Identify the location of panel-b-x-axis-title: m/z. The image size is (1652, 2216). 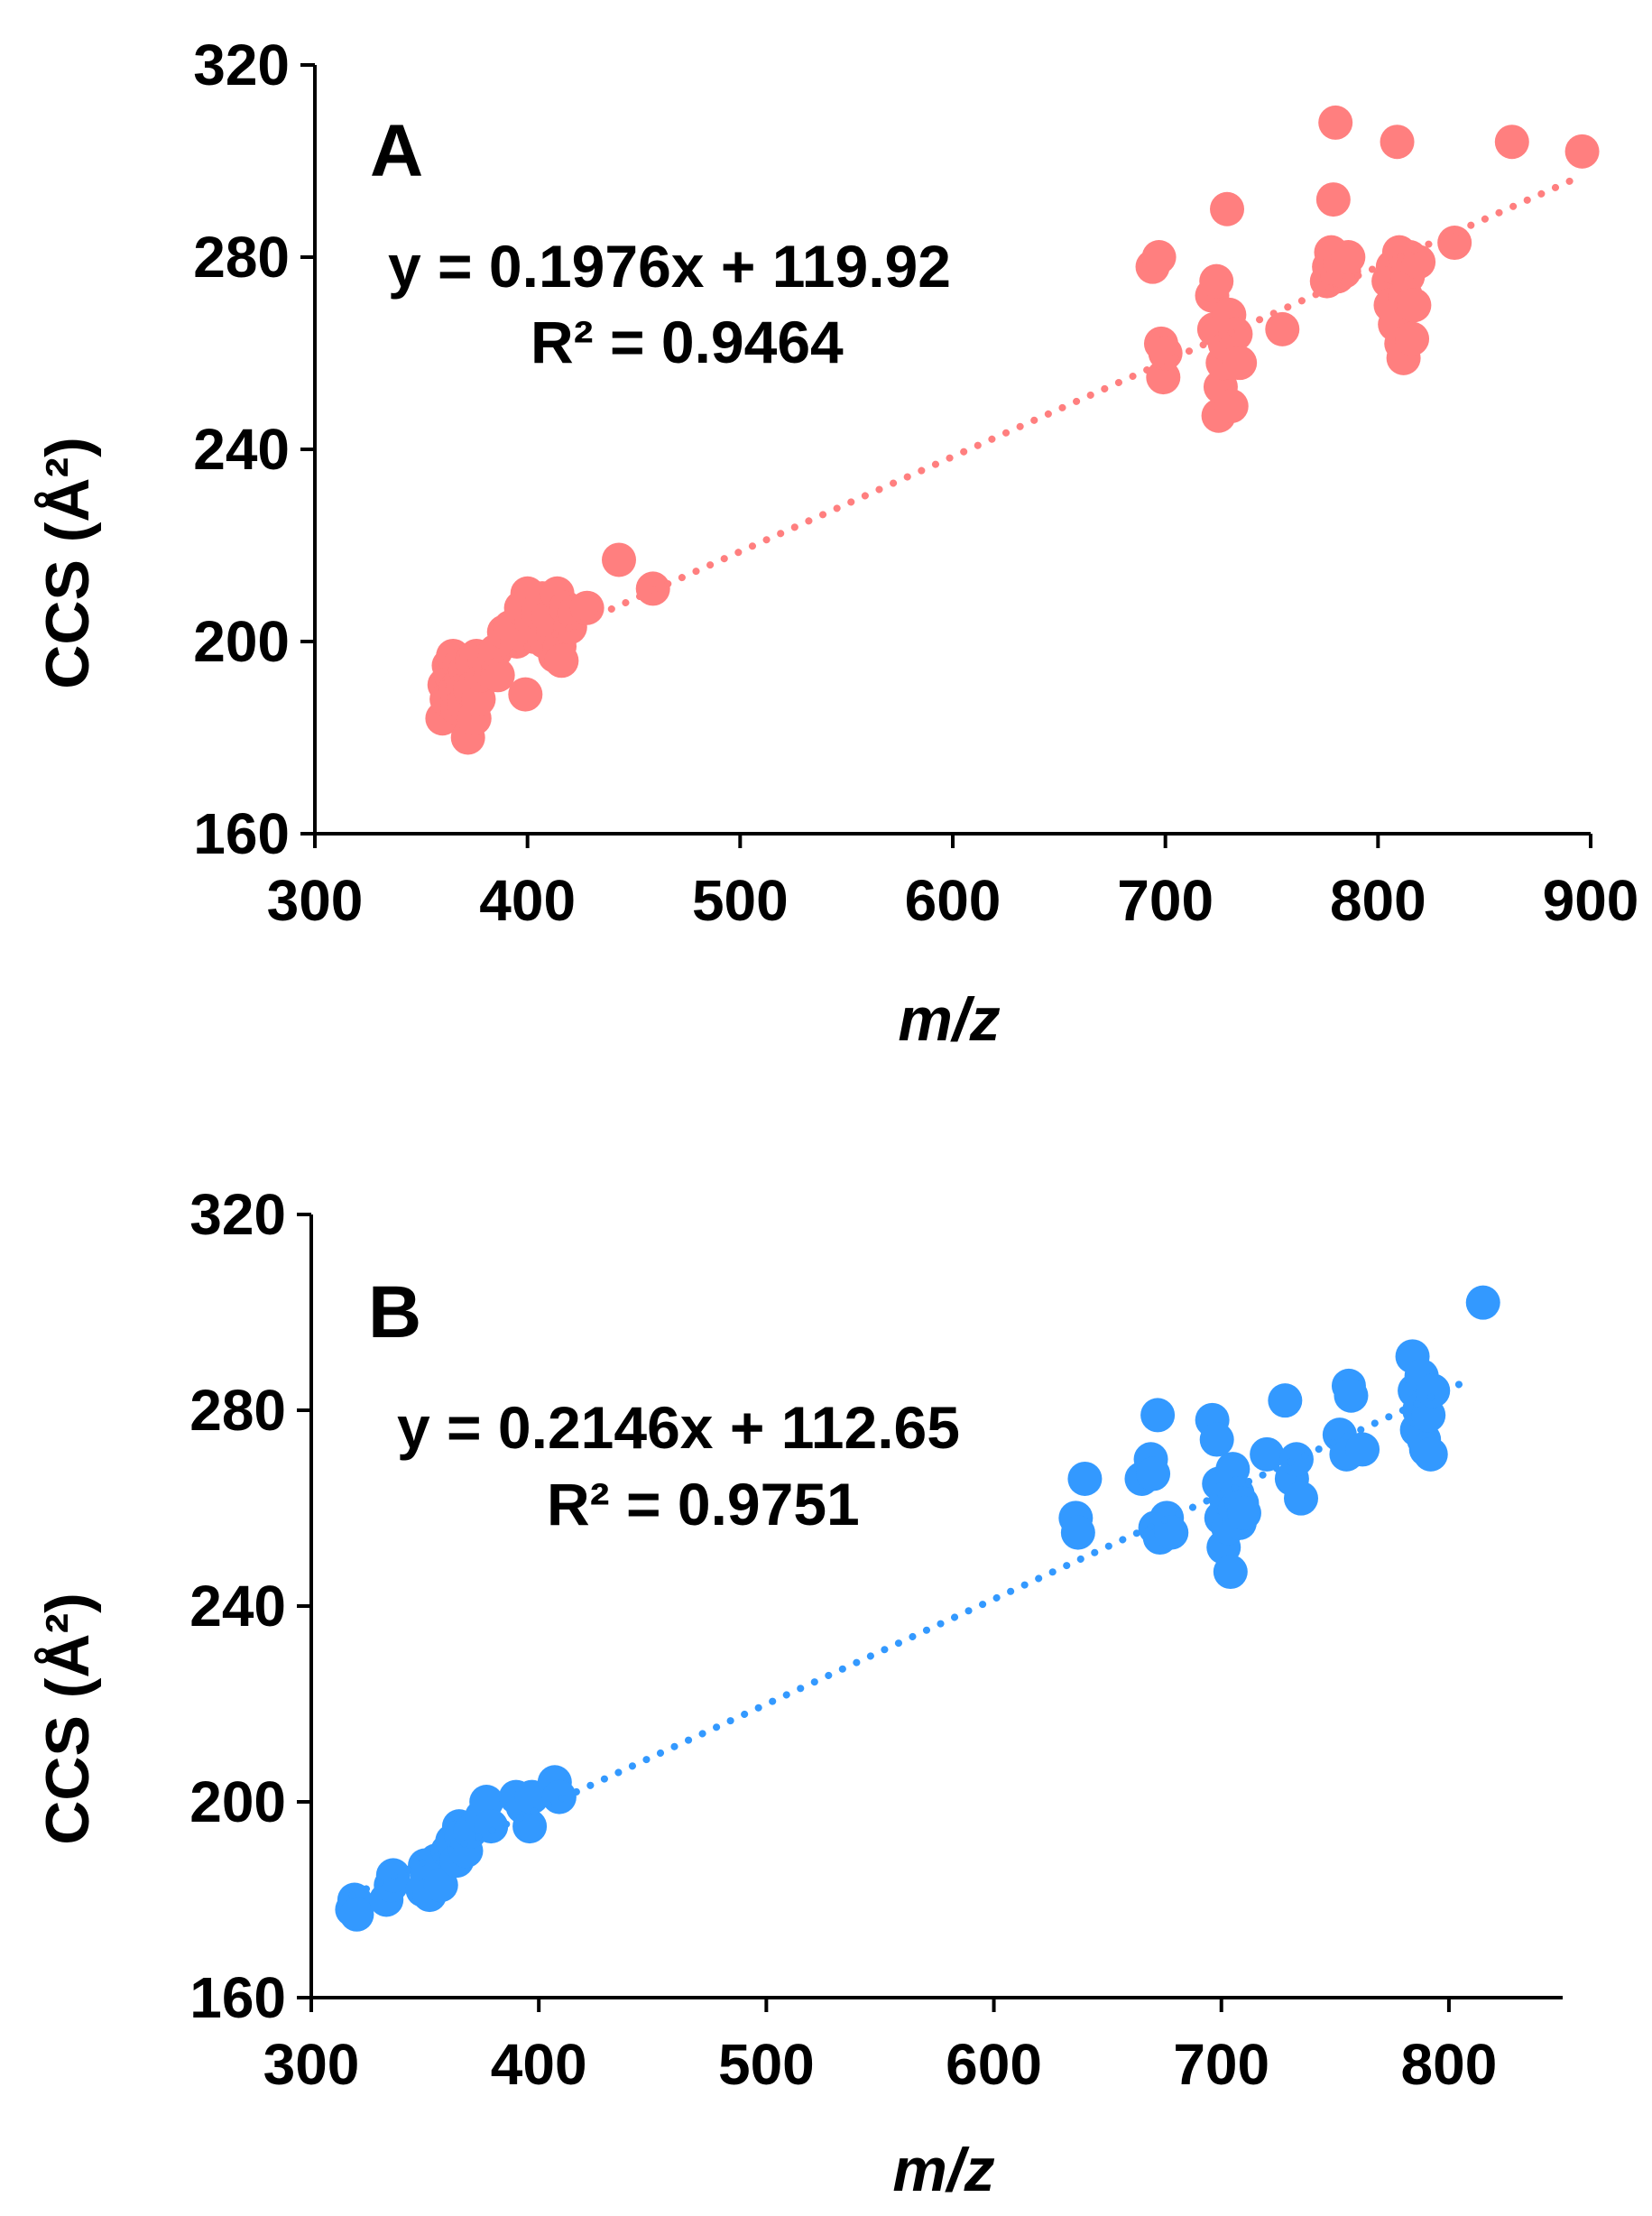
(943, 2170).